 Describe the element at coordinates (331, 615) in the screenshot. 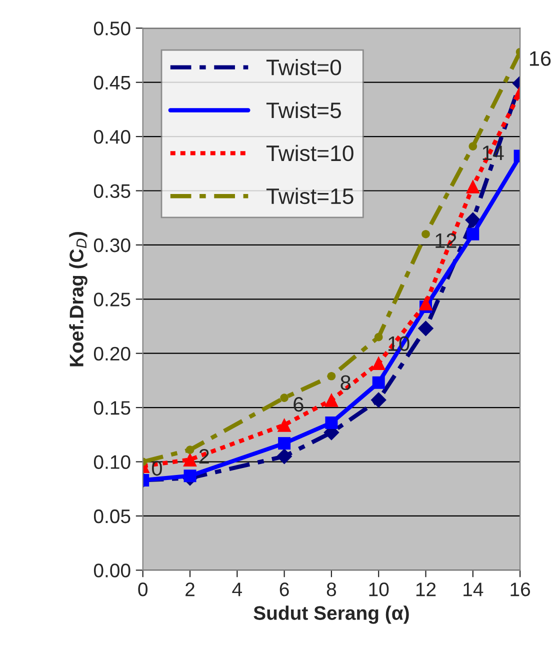

I see `x-axis-title: Sudut Serang (α)` at that location.